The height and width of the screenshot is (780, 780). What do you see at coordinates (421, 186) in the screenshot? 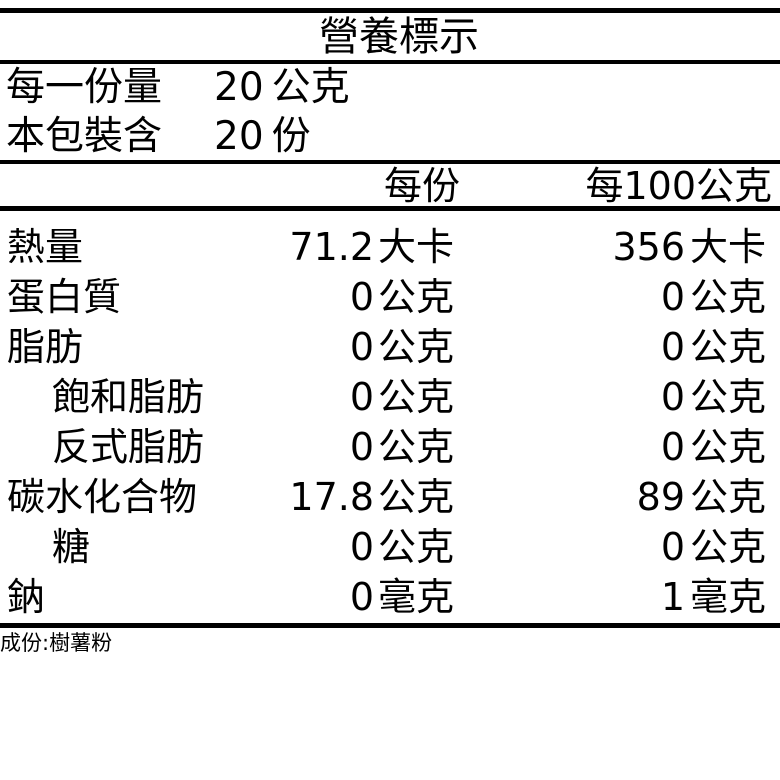
I see `column-per-serving: 每份` at bounding box center [421, 186].